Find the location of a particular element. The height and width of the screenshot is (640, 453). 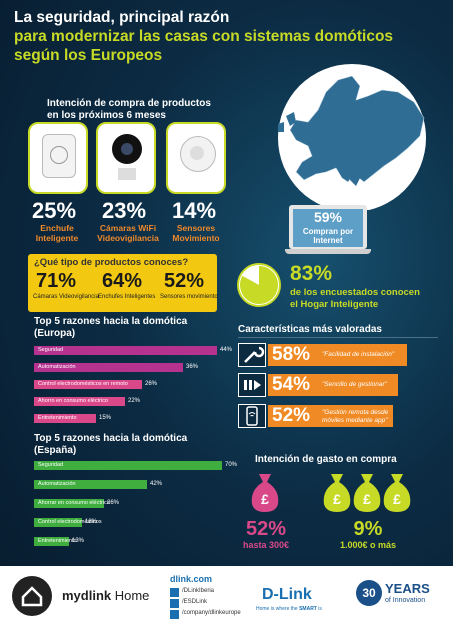

camera-label-2: Videovigilancia is located at coordinates (128, 238).